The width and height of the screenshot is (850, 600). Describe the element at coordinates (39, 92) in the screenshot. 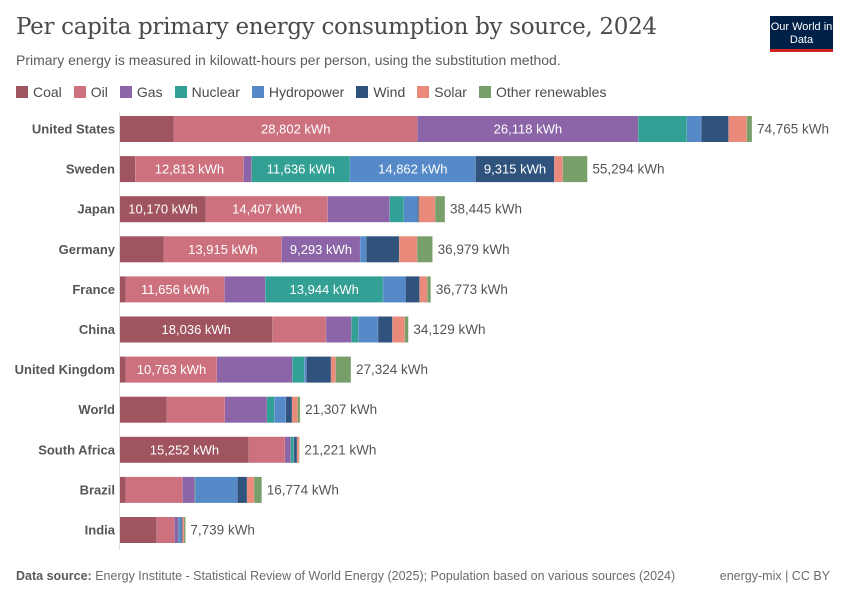

I see `legend-item-coal: Coal` at that location.